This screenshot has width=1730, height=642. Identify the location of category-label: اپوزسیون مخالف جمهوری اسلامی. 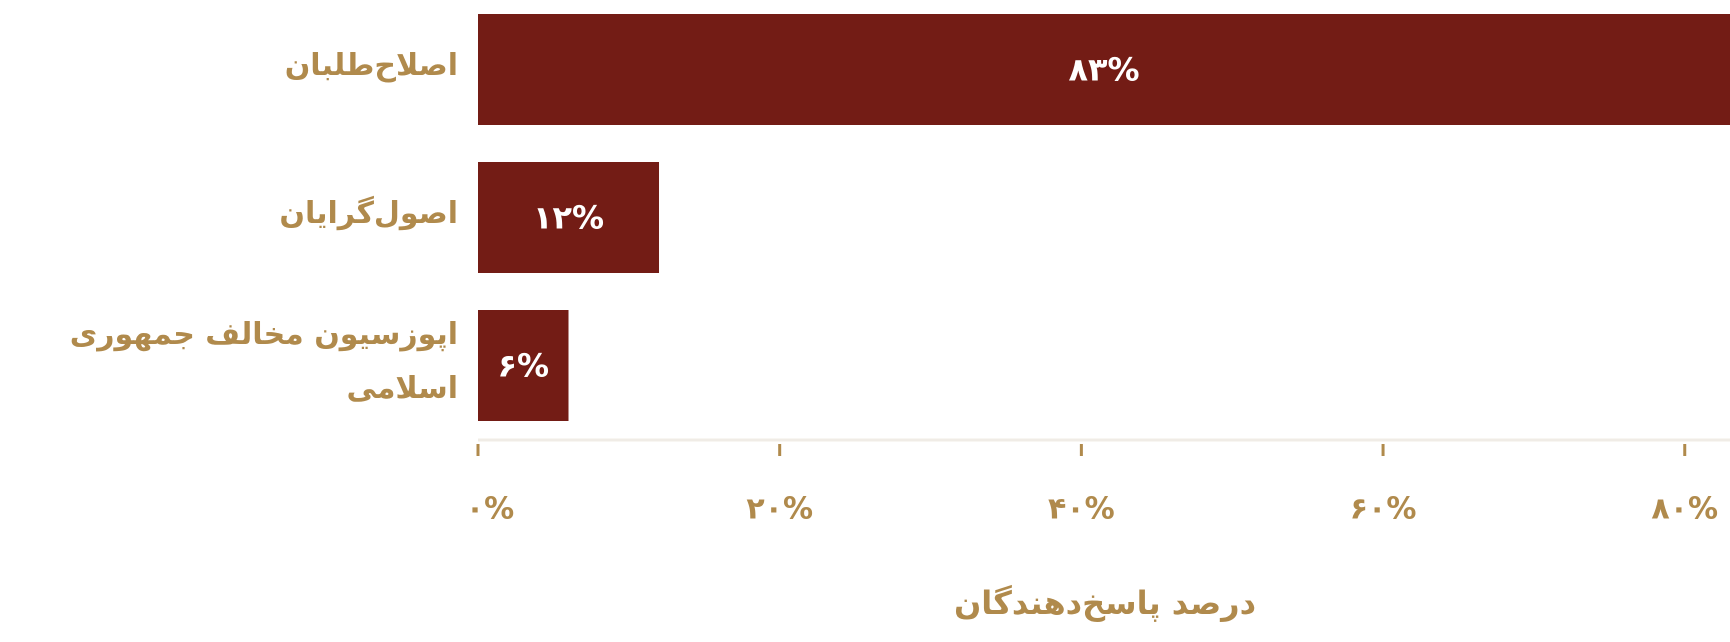
(263, 361).